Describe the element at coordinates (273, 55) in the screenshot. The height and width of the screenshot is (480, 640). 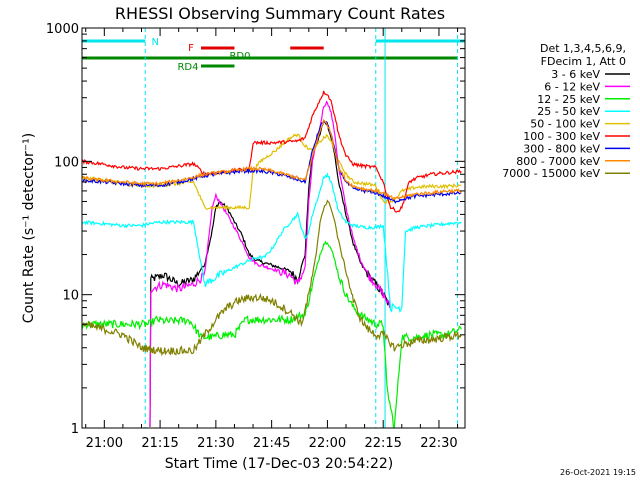
I see `observing-flags: N F RD0 RD4` at that location.